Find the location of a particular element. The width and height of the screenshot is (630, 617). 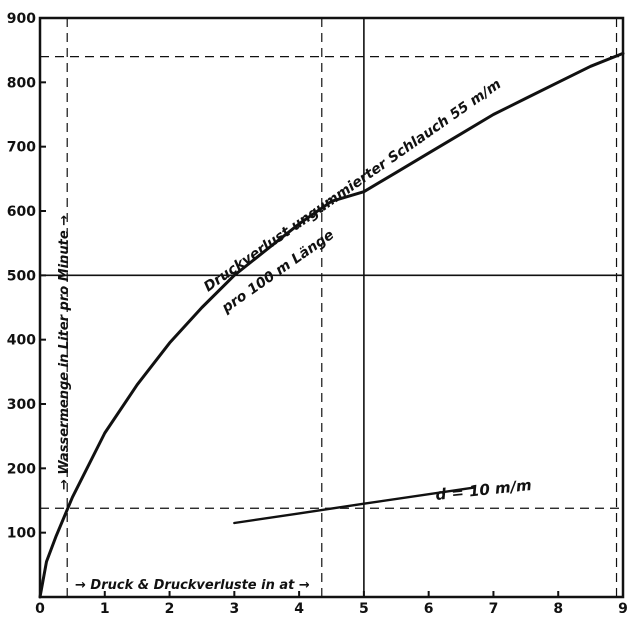

y-axis-label: → Wassermenge in Liter pro Minute → is located at coordinates (64, 352).